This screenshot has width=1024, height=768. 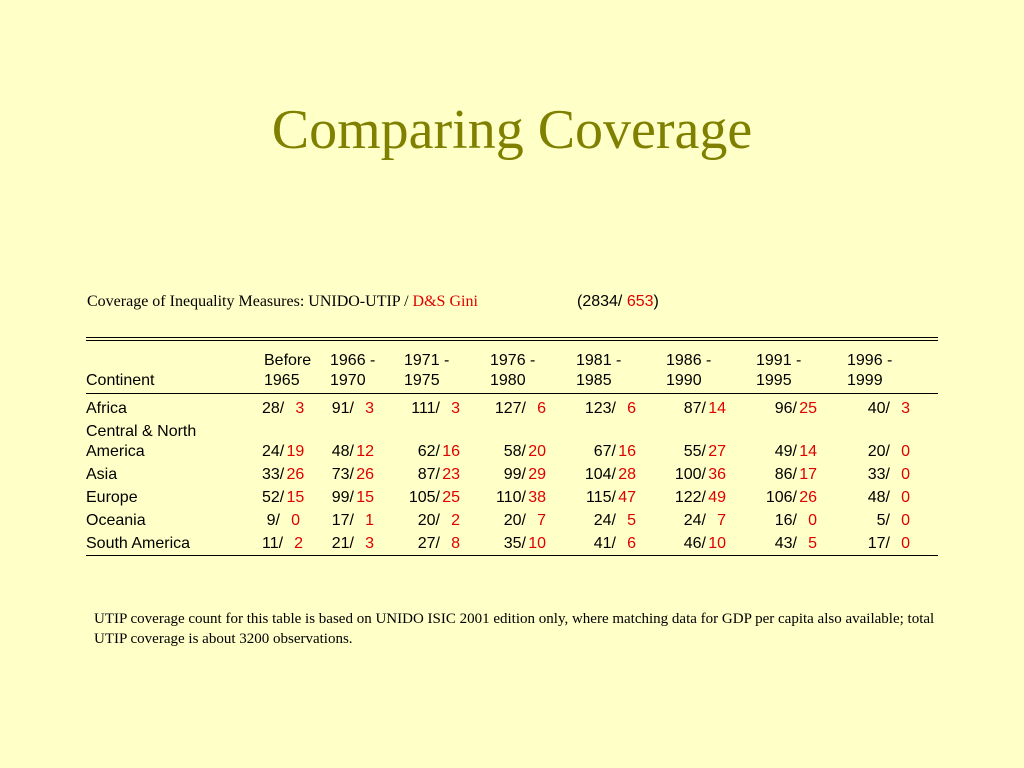 What do you see at coordinates (619, 408) in the screenshot?
I see `coverage-cell: 123/6` at bounding box center [619, 408].